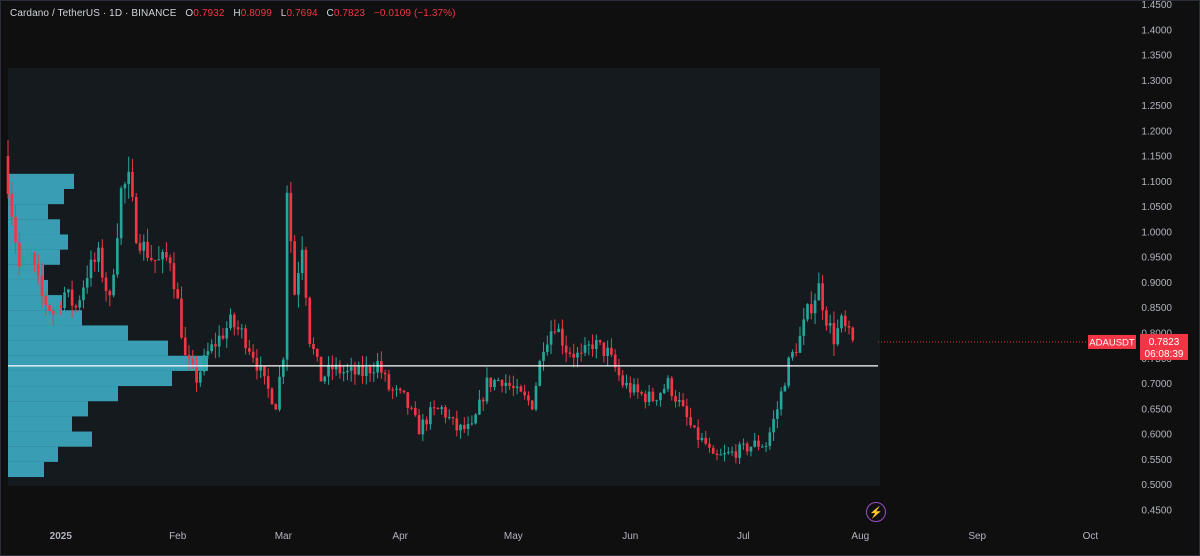 Image resolution: width=1200 pixels, height=556 pixels. I want to click on horizontal-line-layer, so click(548, 354).